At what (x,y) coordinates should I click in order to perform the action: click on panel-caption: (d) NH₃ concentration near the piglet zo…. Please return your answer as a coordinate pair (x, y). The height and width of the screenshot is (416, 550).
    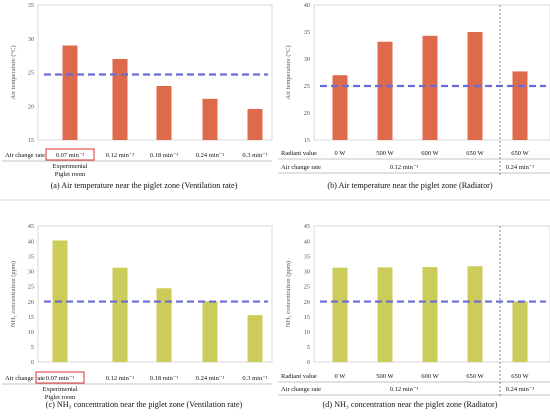
    Looking at the image, I should click on (410, 404).